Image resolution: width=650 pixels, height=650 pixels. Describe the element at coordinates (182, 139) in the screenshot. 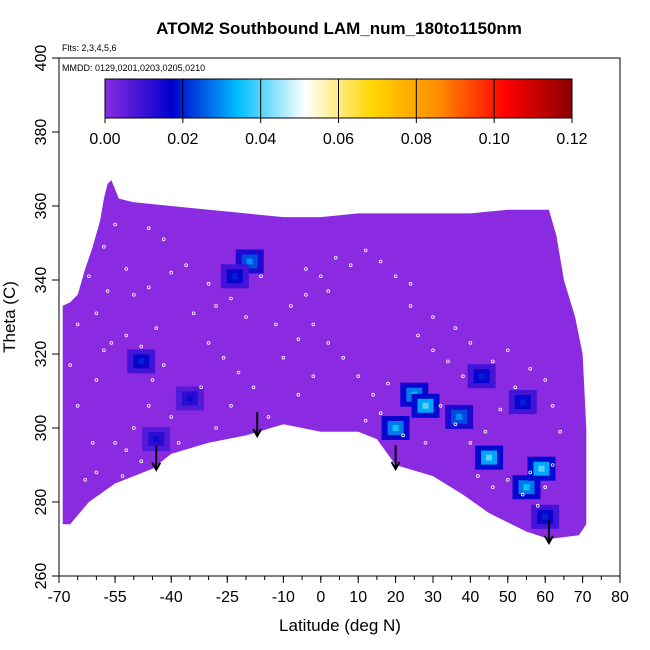

I see `colorbar-tick-label: 0.02` at that location.